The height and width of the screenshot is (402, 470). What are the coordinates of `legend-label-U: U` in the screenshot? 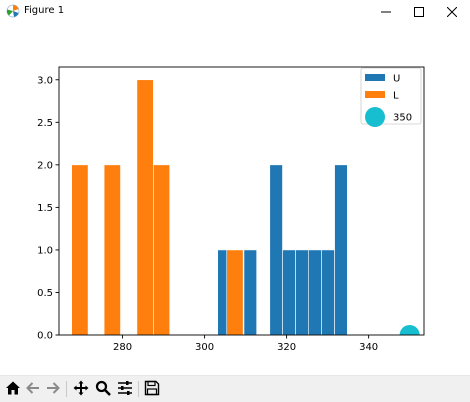 It's located at (396, 79).